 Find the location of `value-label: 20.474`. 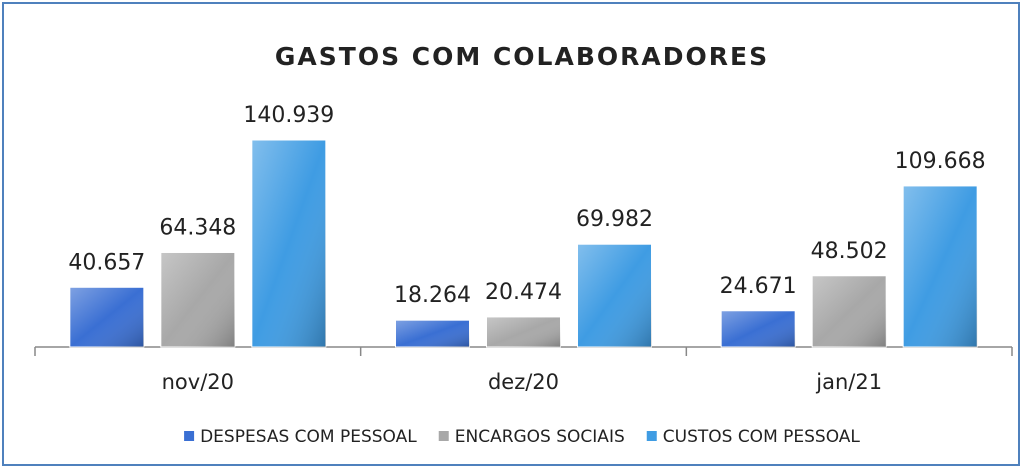

value-label: 20.474 is located at coordinates (523, 292).